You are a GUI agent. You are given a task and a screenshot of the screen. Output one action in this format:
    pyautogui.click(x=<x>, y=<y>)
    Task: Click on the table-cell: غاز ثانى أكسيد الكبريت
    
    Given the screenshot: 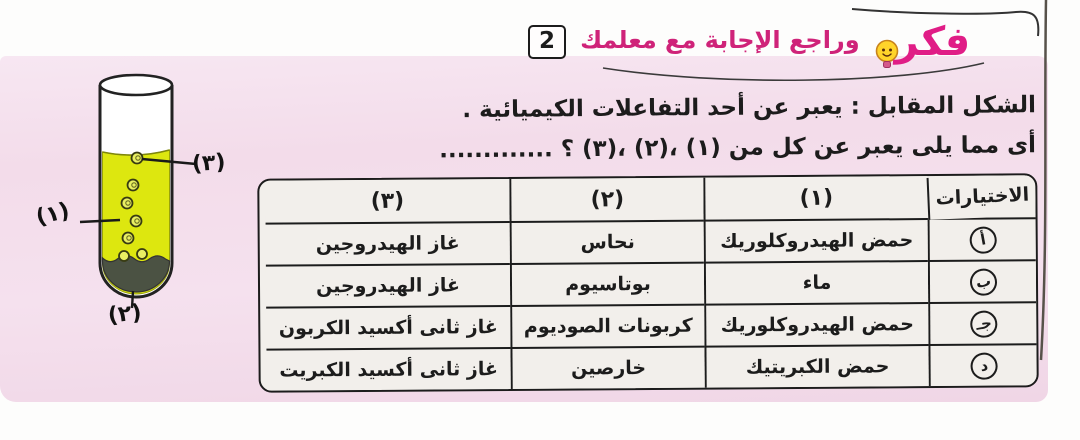 What is the action you would take?
    pyautogui.click(x=388, y=368)
    